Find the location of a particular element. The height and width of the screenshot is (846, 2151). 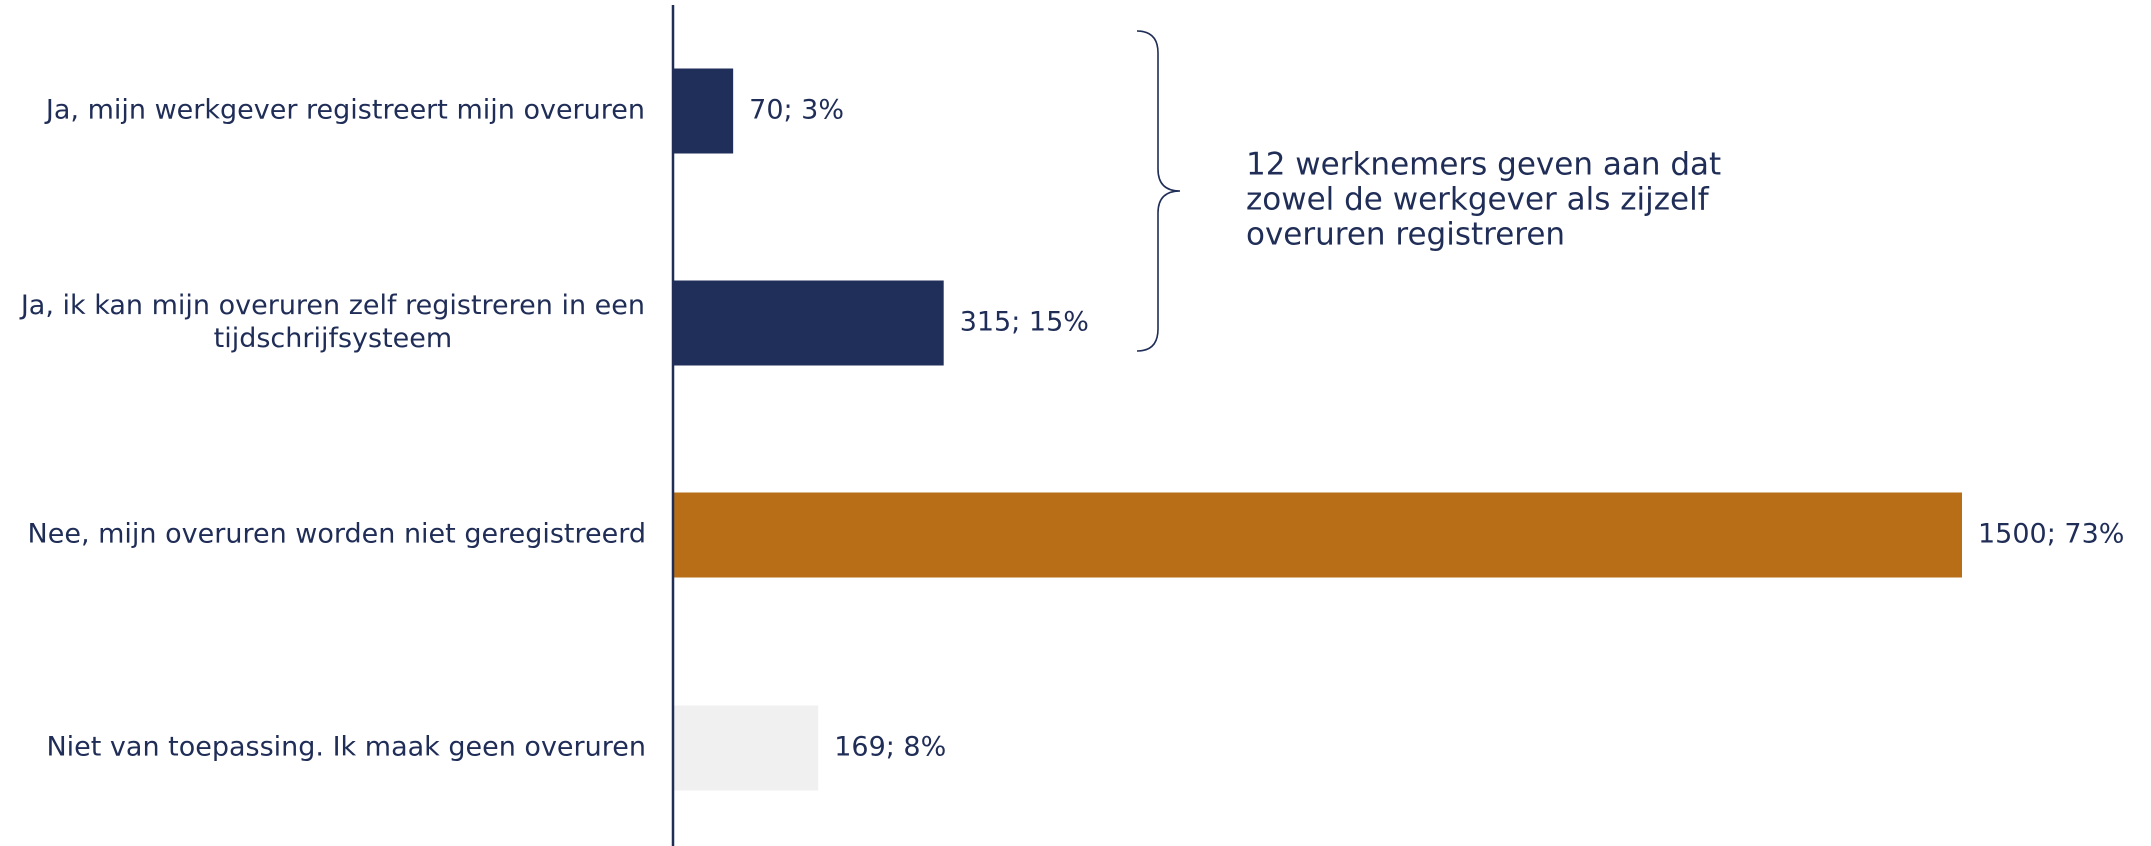

data-label-3: 1500; 73% is located at coordinates (2051, 534).